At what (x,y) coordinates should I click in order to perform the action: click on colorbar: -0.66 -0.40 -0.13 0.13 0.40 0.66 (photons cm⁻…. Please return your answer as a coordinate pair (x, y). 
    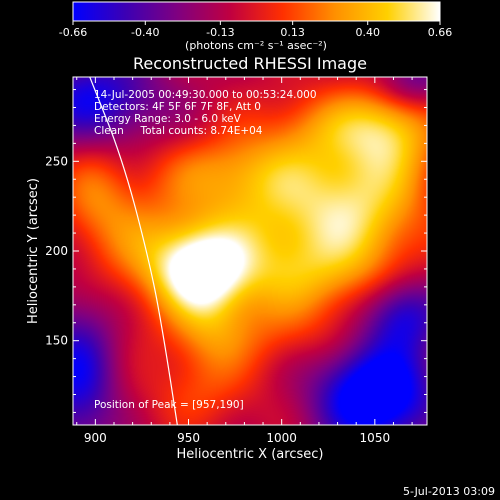
    Looking at the image, I should click on (255, 26).